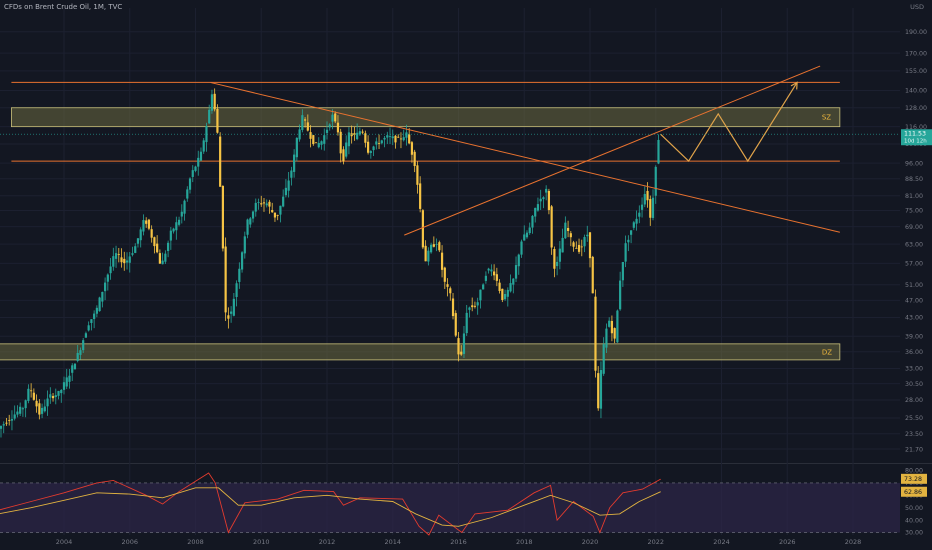 The image size is (932, 550). Describe the element at coordinates (914, 318) in the screenshot. I see `y-tick-label: 43.00` at that location.